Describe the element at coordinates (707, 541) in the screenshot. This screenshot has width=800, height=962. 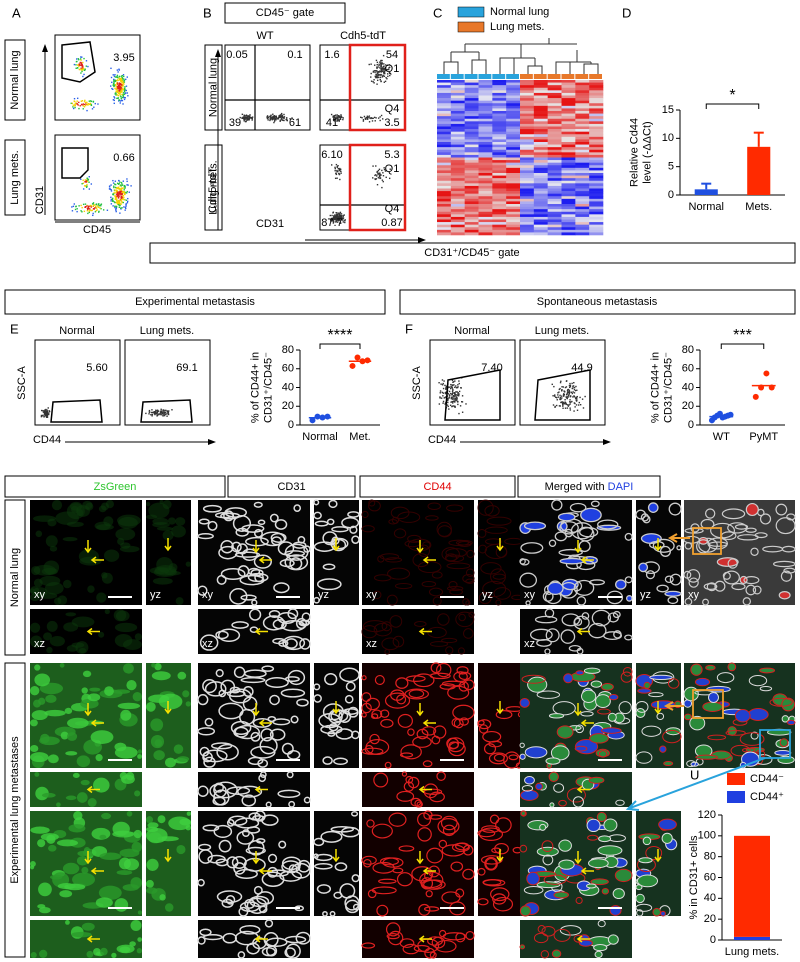
I see `roi-box` at that location.